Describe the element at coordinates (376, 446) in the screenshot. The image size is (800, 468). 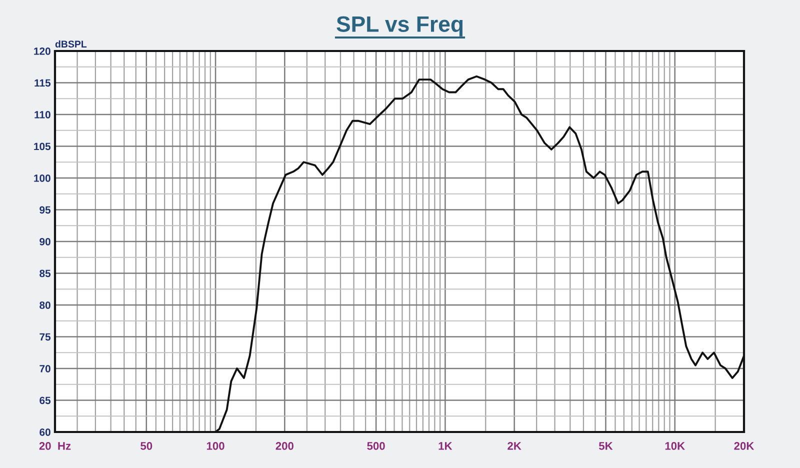
I see `x-tick-label: 500` at that location.